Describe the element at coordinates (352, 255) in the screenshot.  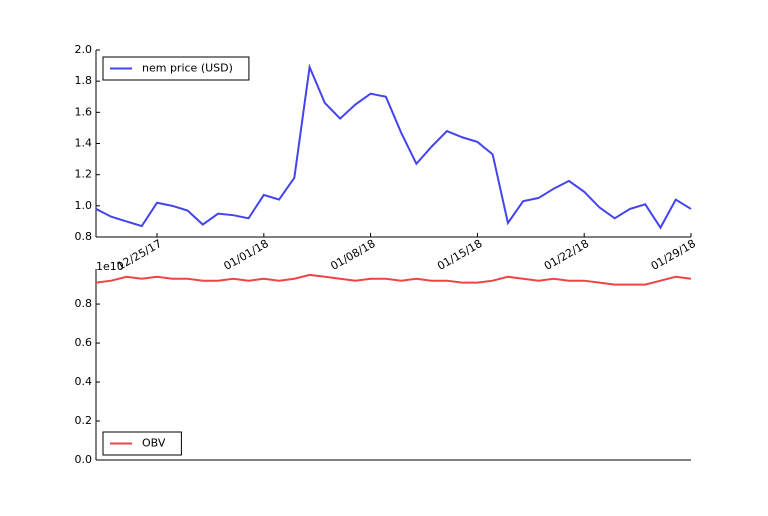
I see `x-tick-label: 01/08/18` at that location.